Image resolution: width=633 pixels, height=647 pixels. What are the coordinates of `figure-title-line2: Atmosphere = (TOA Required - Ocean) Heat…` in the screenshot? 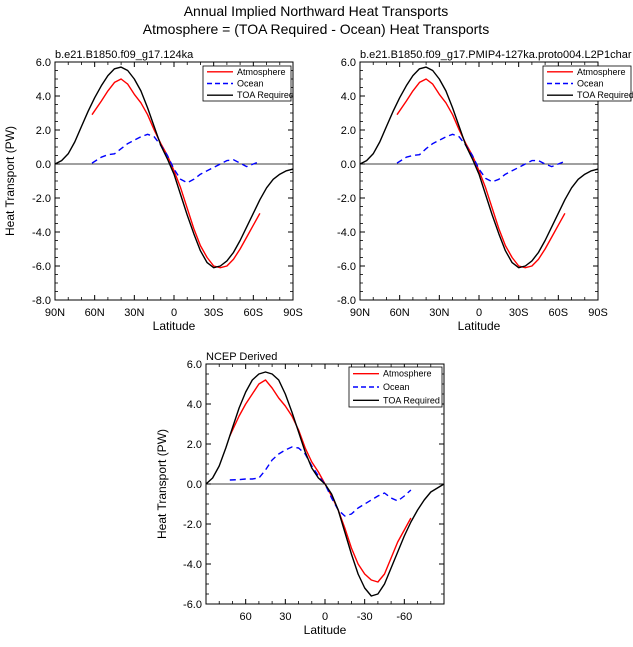 It's located at (316, 29).